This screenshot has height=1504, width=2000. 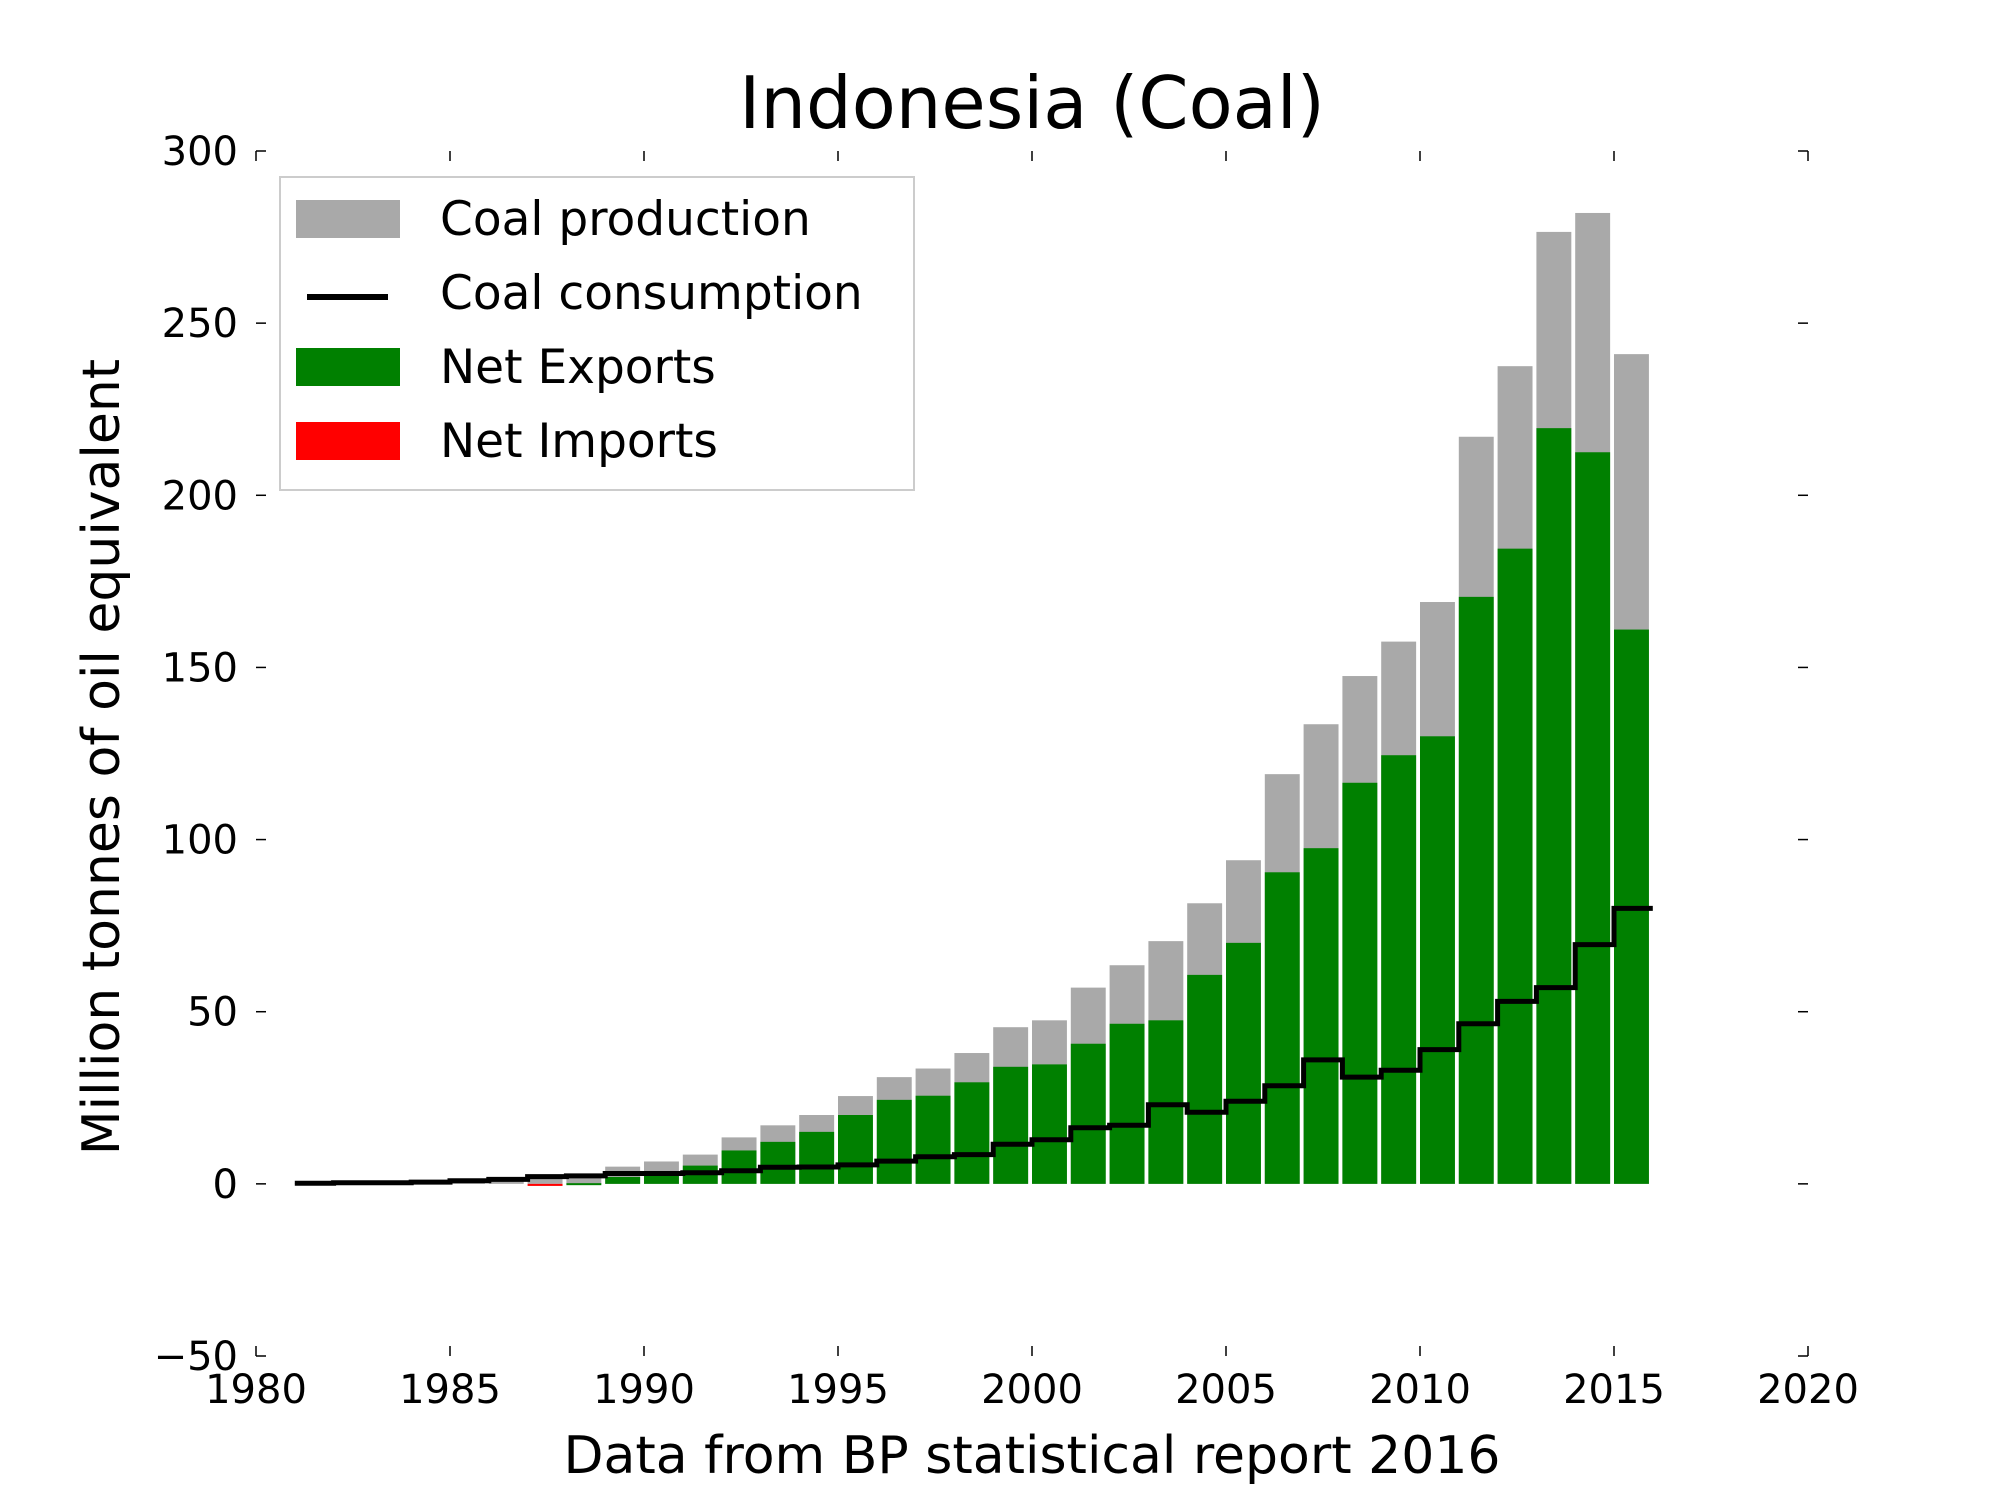 I want to click on bar-net-exports-2002, so click(x=1127, y=1103).